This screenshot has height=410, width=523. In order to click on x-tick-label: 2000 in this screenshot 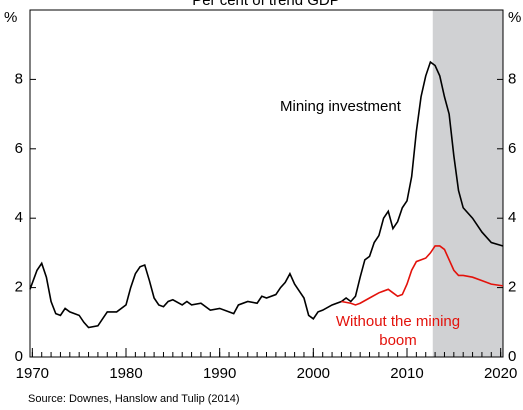, I will do `click(313, 373)`.